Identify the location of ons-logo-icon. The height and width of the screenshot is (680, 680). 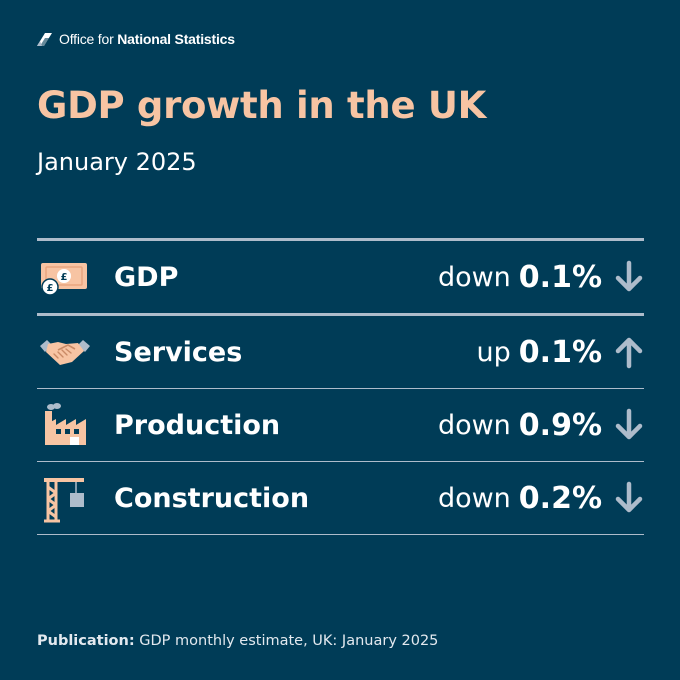
(44, 39).